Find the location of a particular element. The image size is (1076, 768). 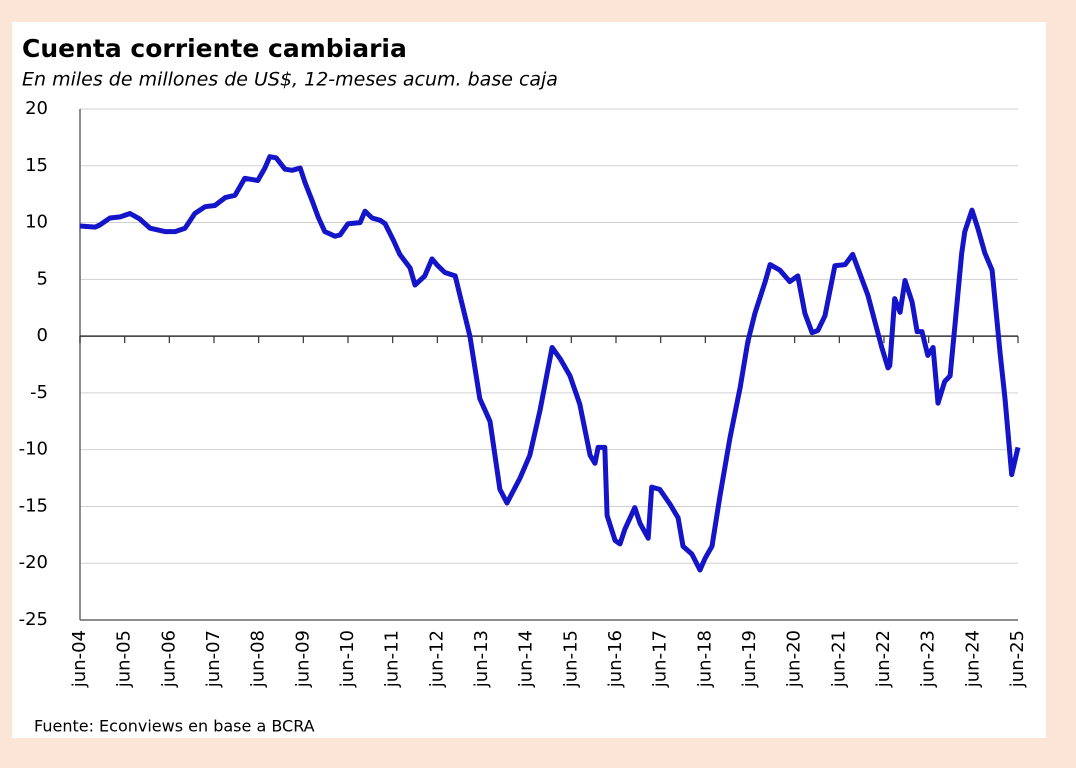

y-tick-label: 20 is located at coordinates (36, 108).